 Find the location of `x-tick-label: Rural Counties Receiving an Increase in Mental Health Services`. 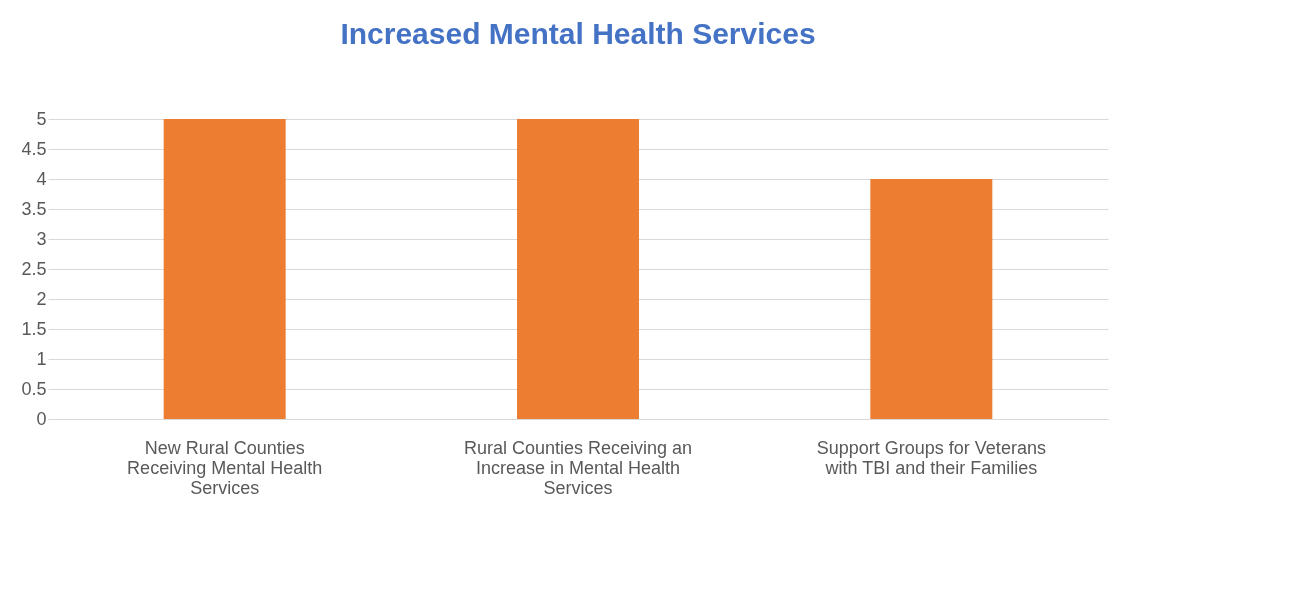

x-tick-label: Rural Counties Receiving an Increase in Mental Health Services is located at coordinates (578, 467).